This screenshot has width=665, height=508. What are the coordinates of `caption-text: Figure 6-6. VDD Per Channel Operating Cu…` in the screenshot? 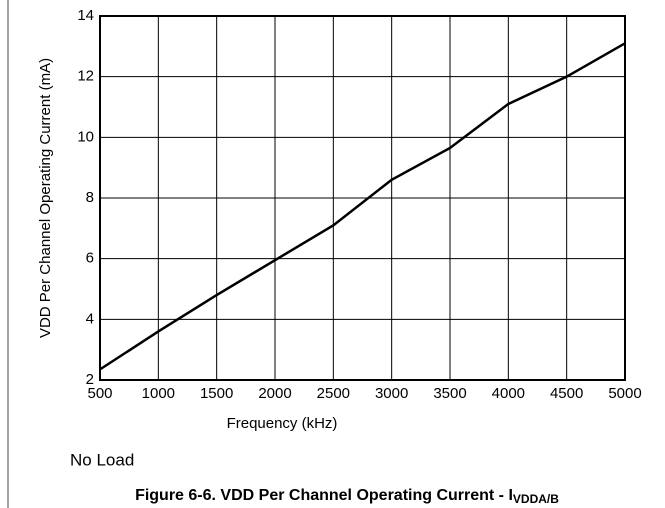 It's located at (324, 495).